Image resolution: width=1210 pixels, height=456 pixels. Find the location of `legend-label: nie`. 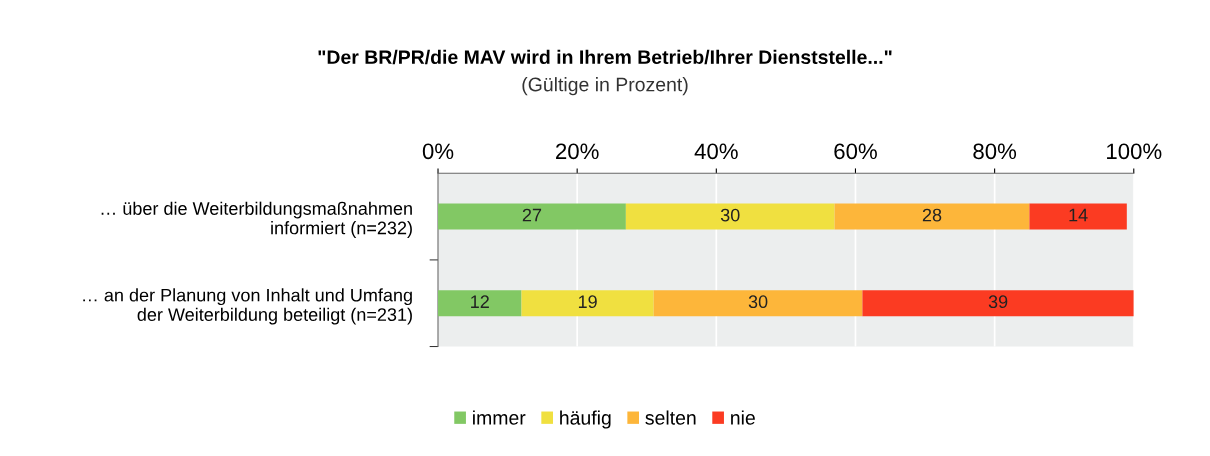

legend-label: nie is located at coordinates (743, 417).